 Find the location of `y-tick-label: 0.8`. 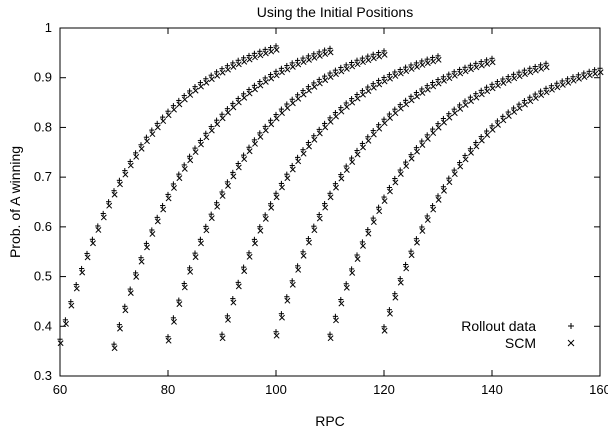

y-tick-label: 0.8 is located at coordinates (43, 126).